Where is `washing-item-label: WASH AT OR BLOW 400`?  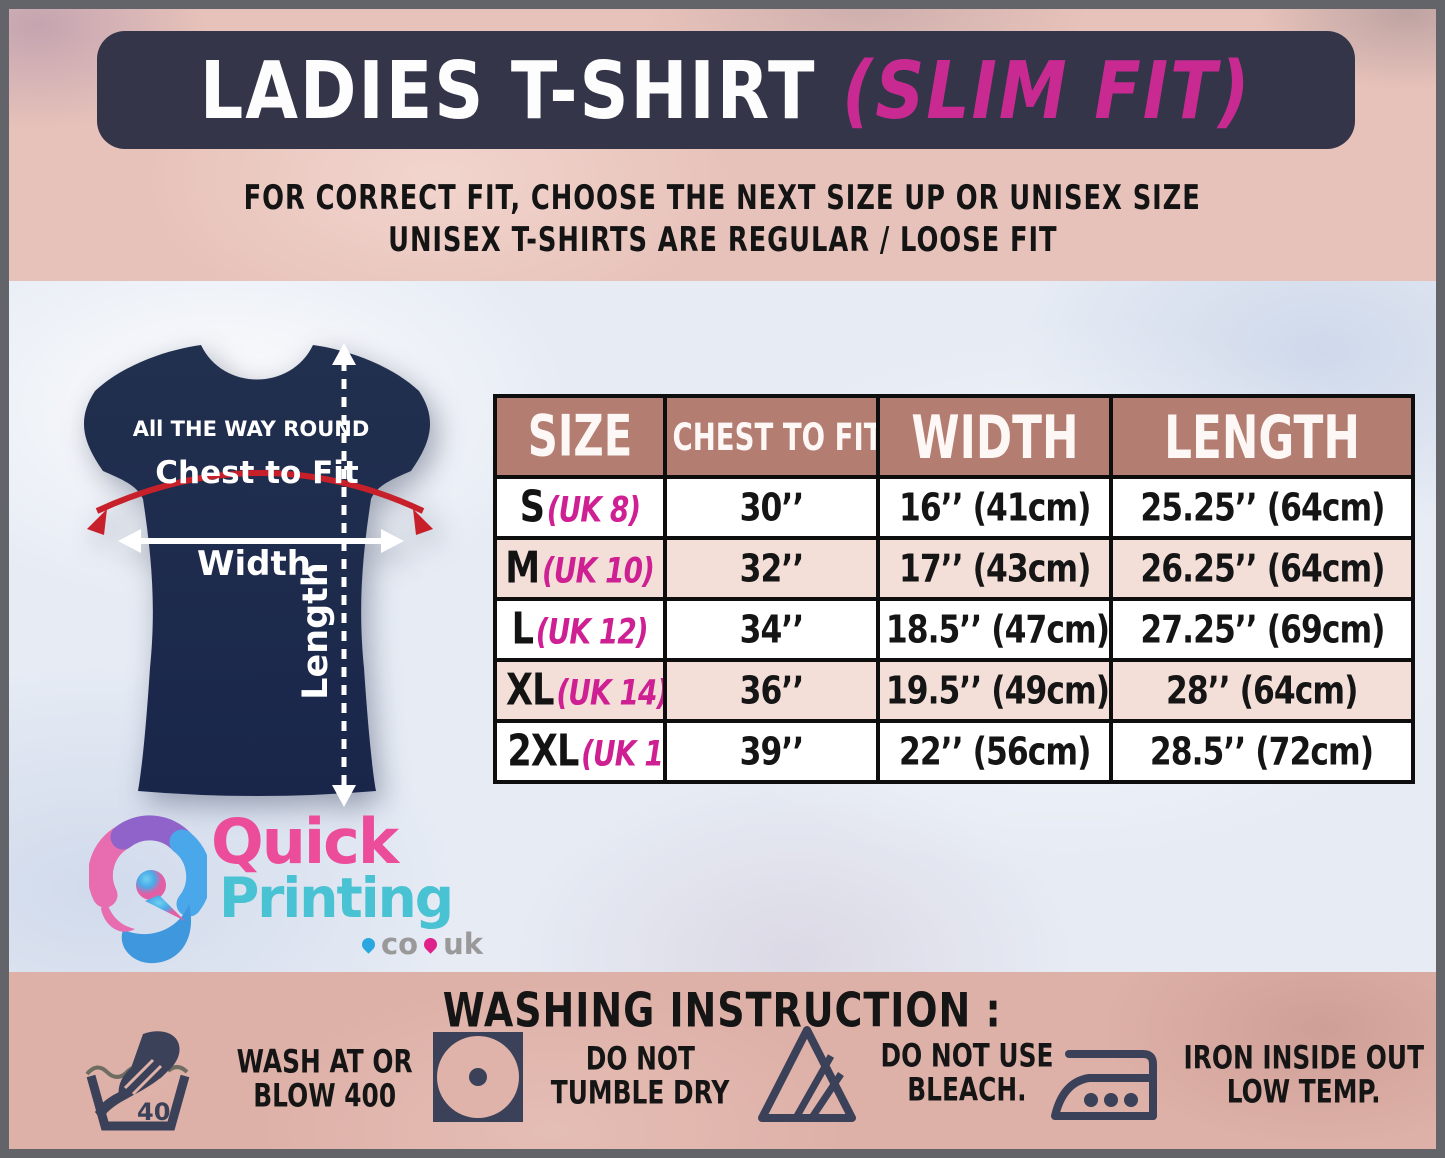 washing-item-label: WASH AT OR BLOW 400 is located at coordinates (324, 1079).